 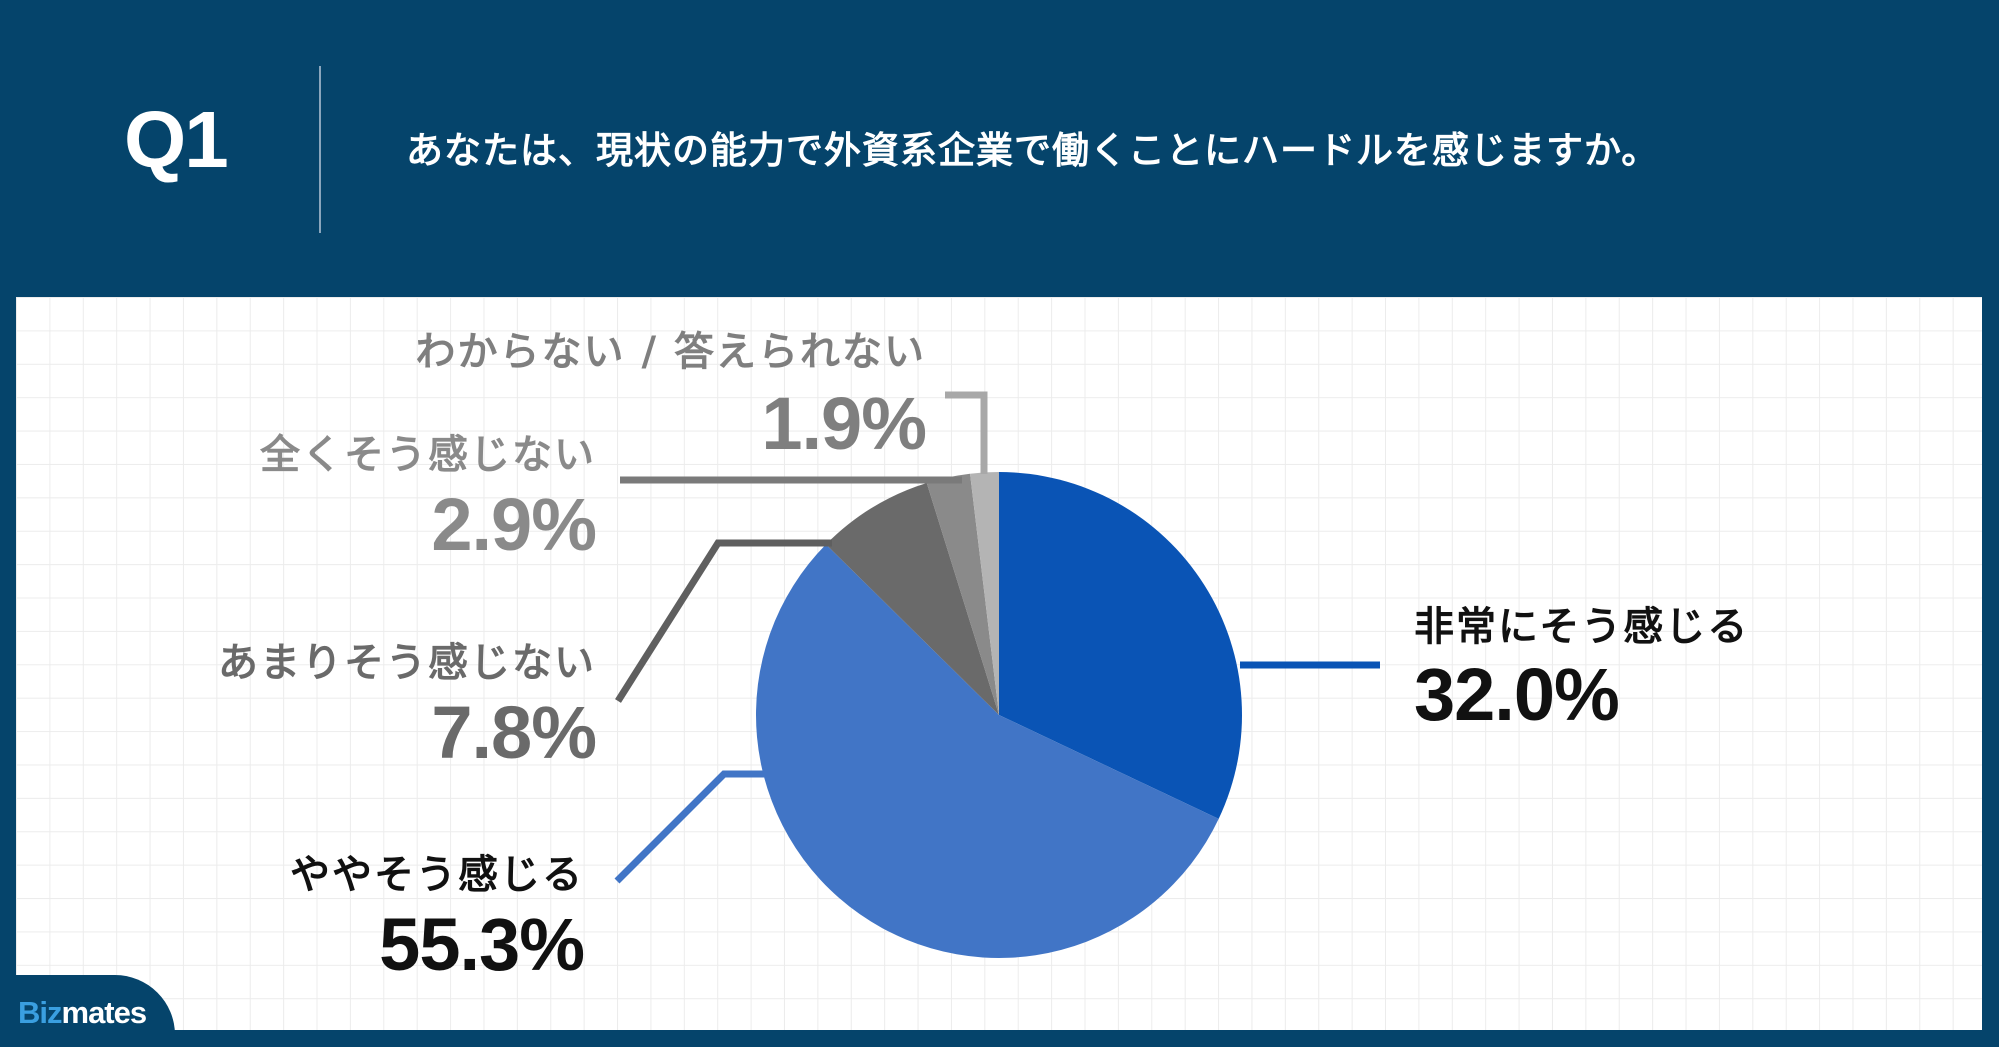 I want to click on bizmates-logo: Bizmates, so click(x=82, y=1012).